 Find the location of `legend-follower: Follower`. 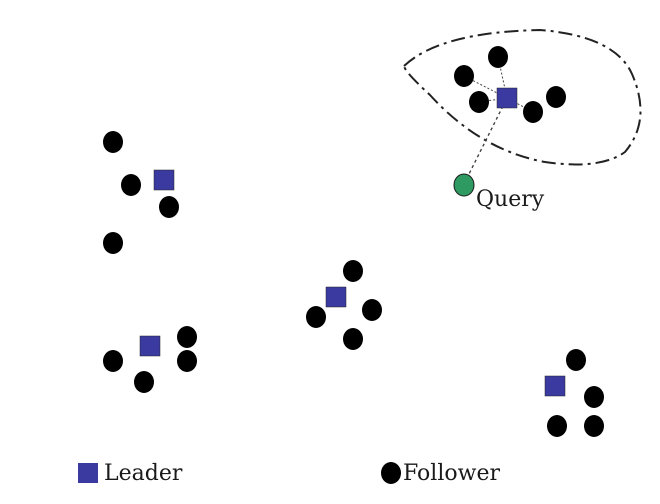

legend-follower: Follower is located at coordinates (440, 473).